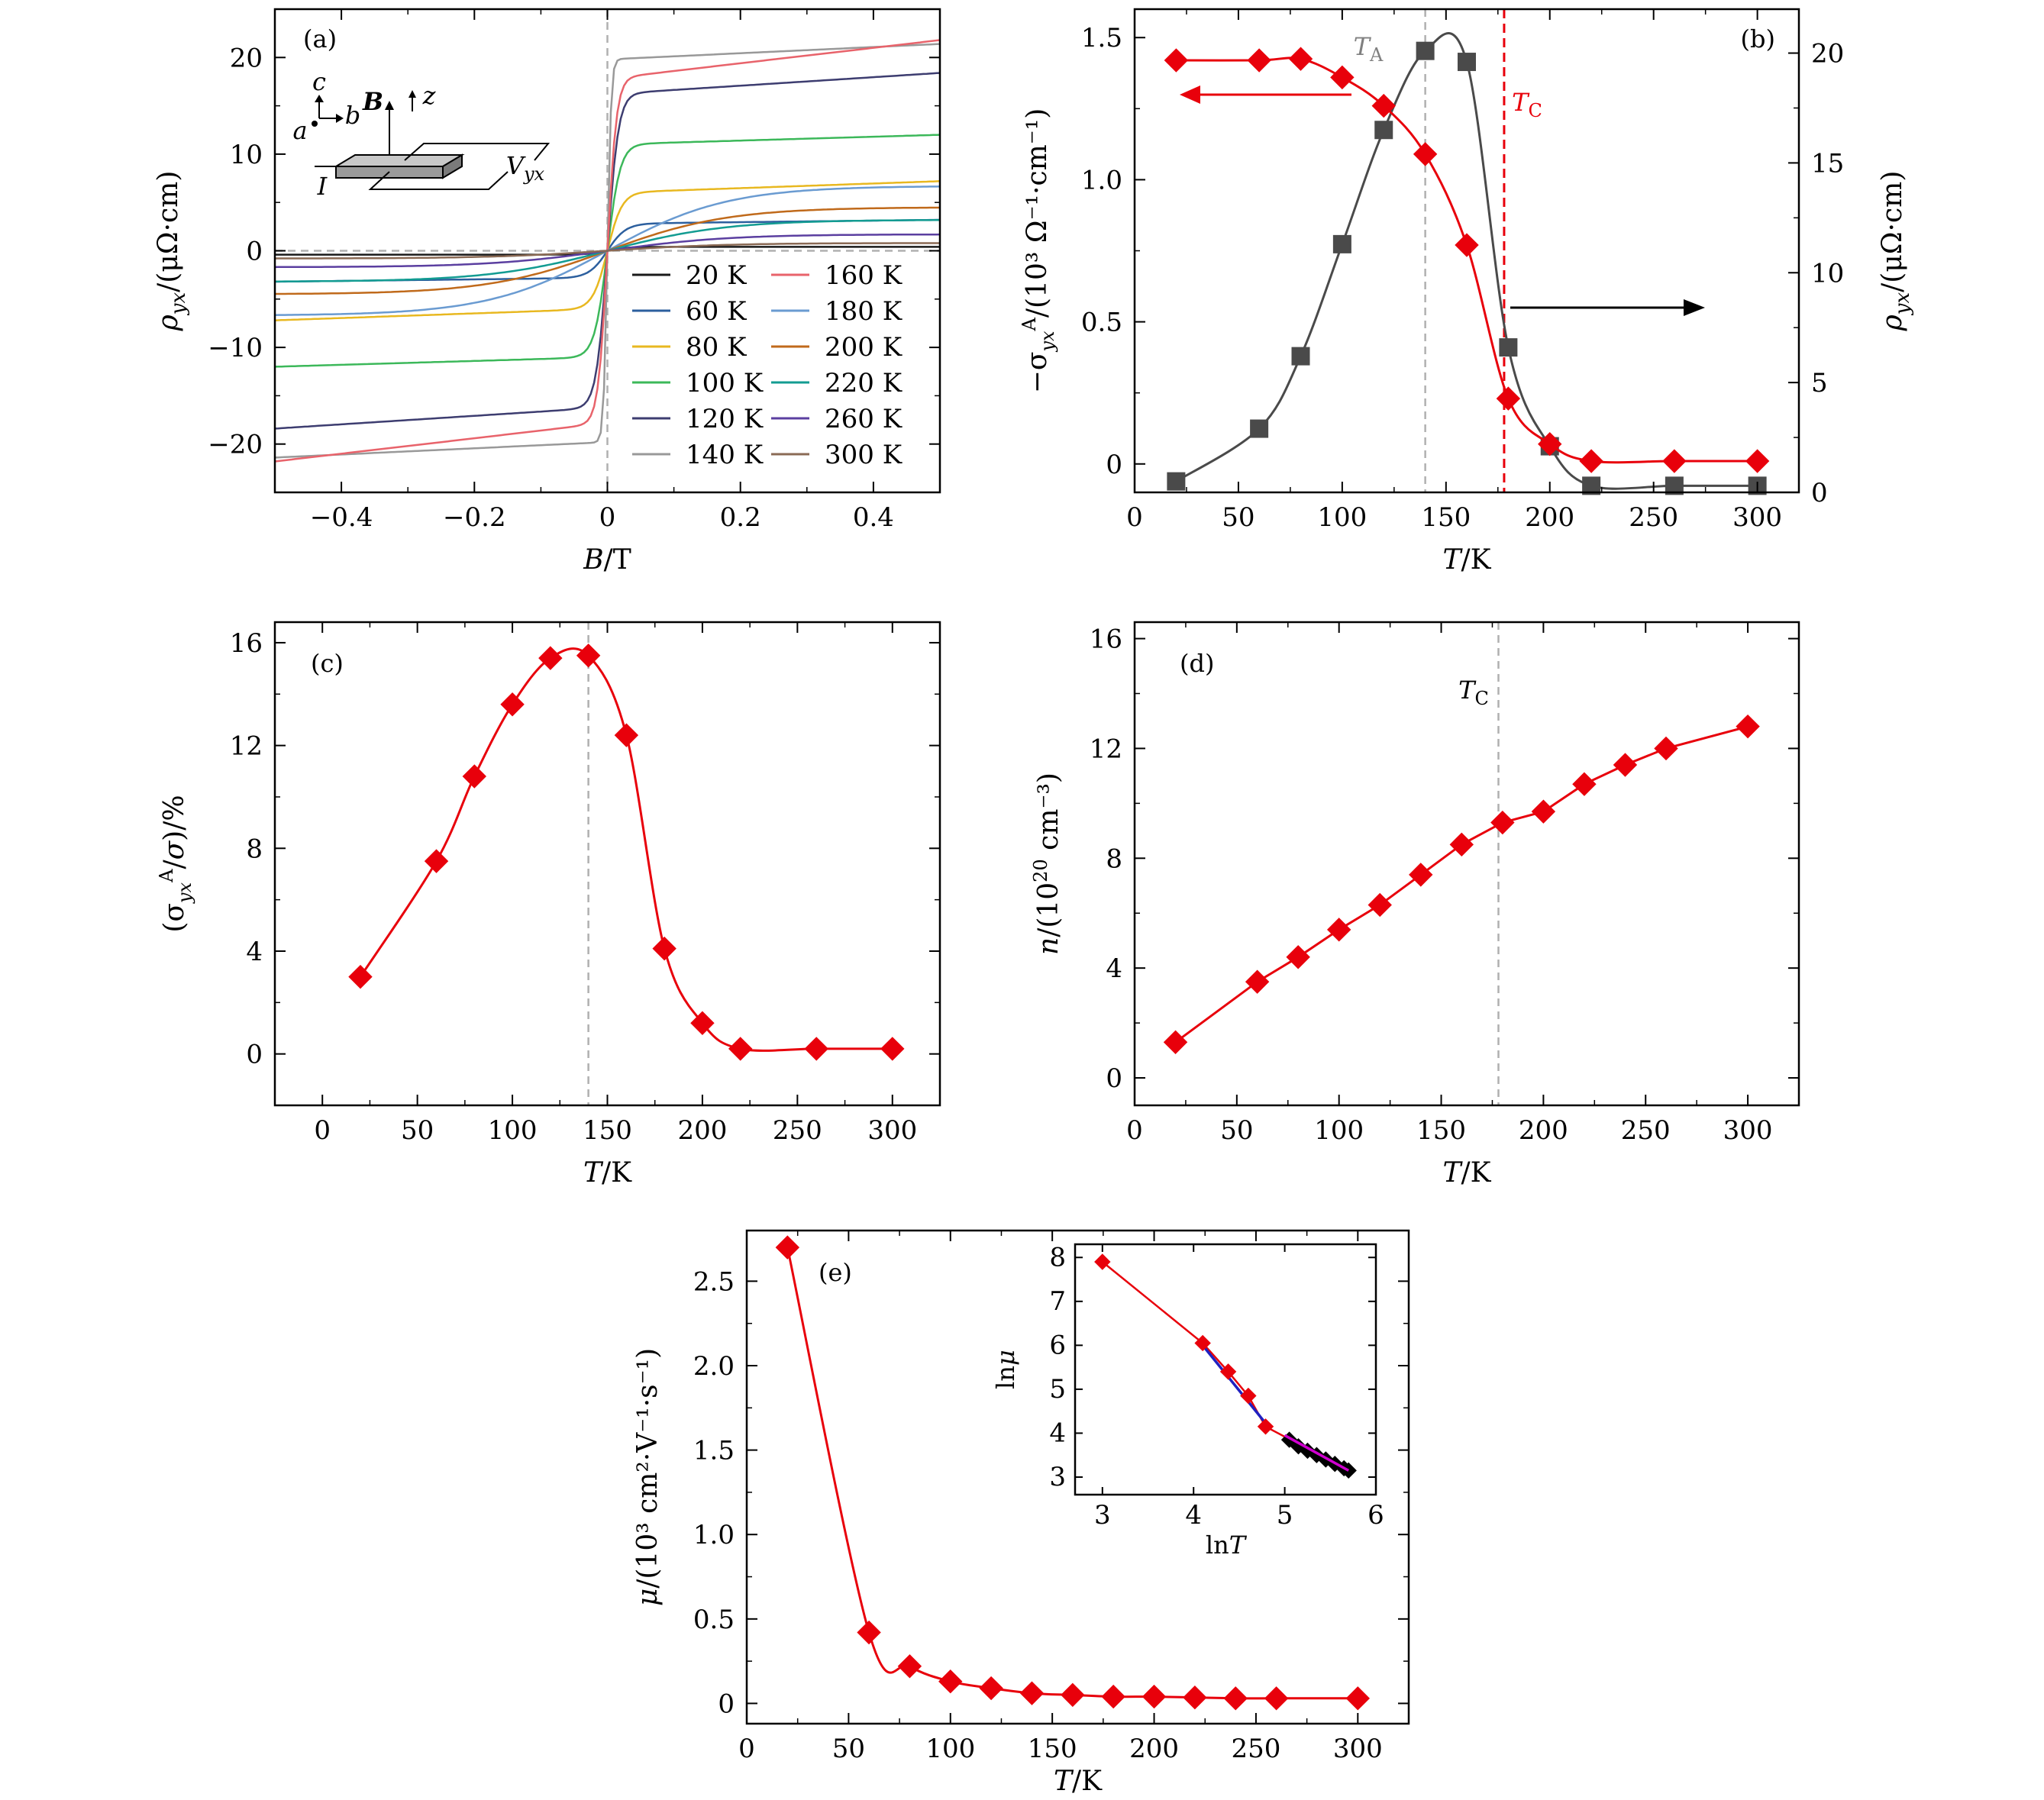  What do you see at coordinates (717, 311) in the screenshot?
I see `legend-label: 60 K` at bounding box center [717, 311].